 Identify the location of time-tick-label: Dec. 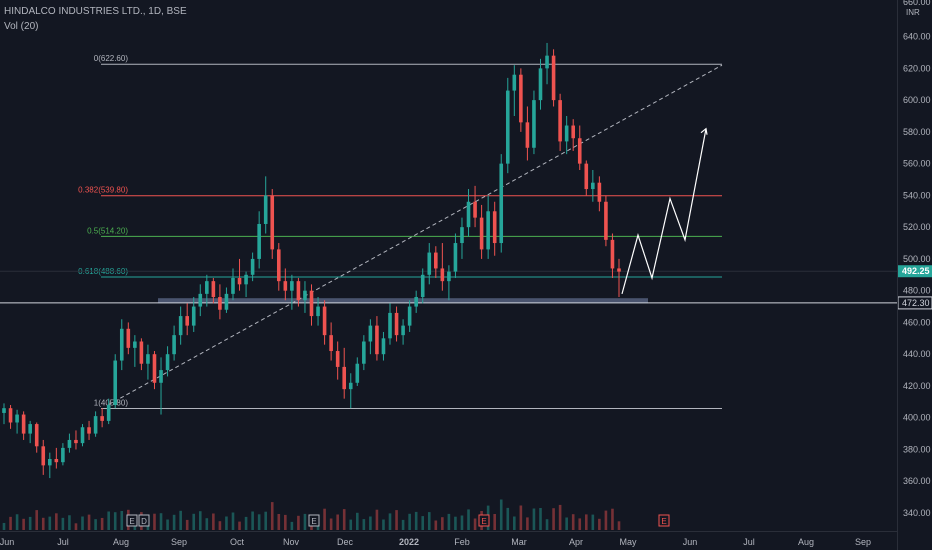
(345, 542).